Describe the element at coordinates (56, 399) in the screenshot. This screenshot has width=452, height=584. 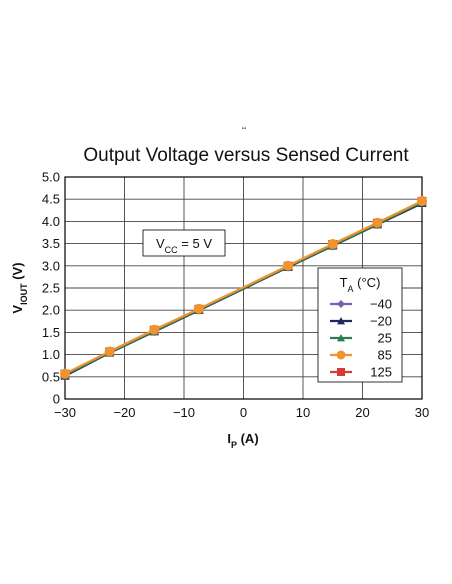
I see `y-tick-label: 0` at that location.